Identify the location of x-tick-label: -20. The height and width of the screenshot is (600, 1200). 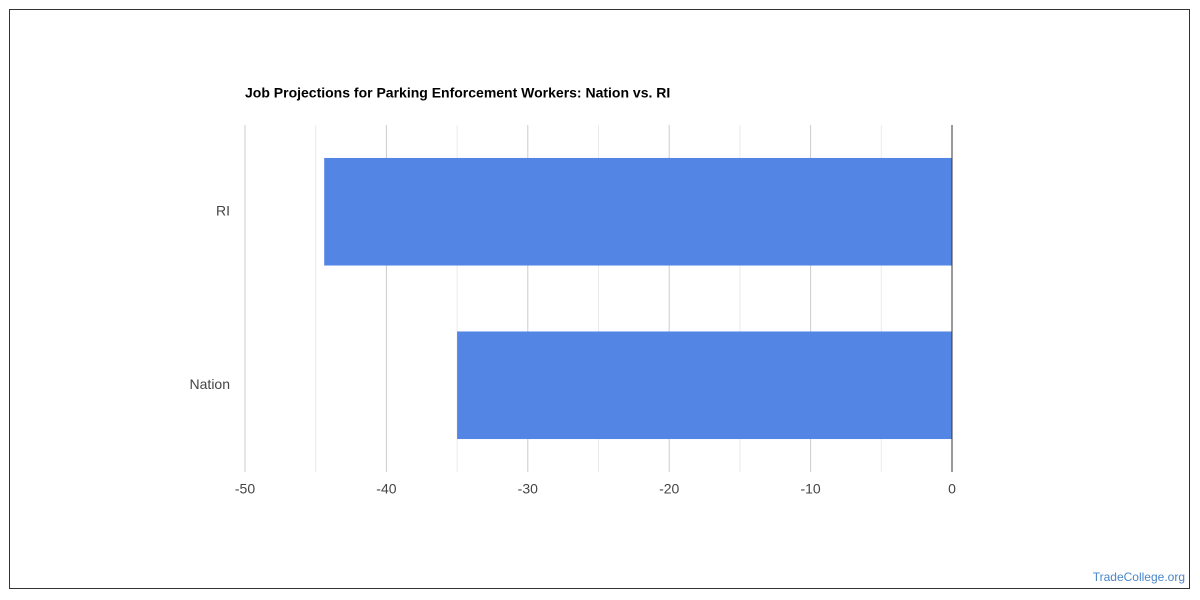
(669, 489).